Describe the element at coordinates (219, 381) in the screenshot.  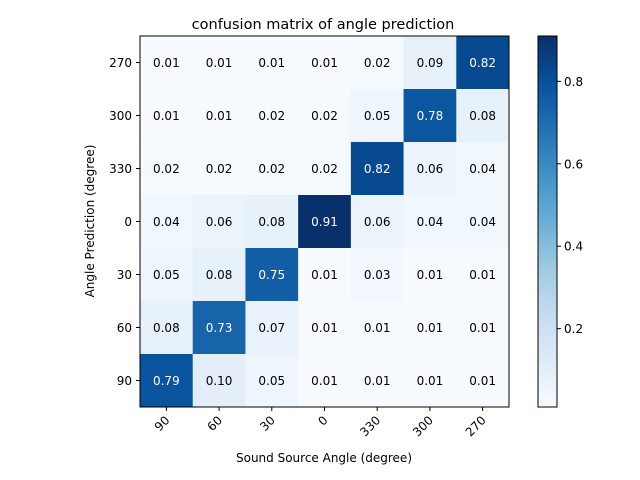
I see `cell-value-label: 0.10` at that location.